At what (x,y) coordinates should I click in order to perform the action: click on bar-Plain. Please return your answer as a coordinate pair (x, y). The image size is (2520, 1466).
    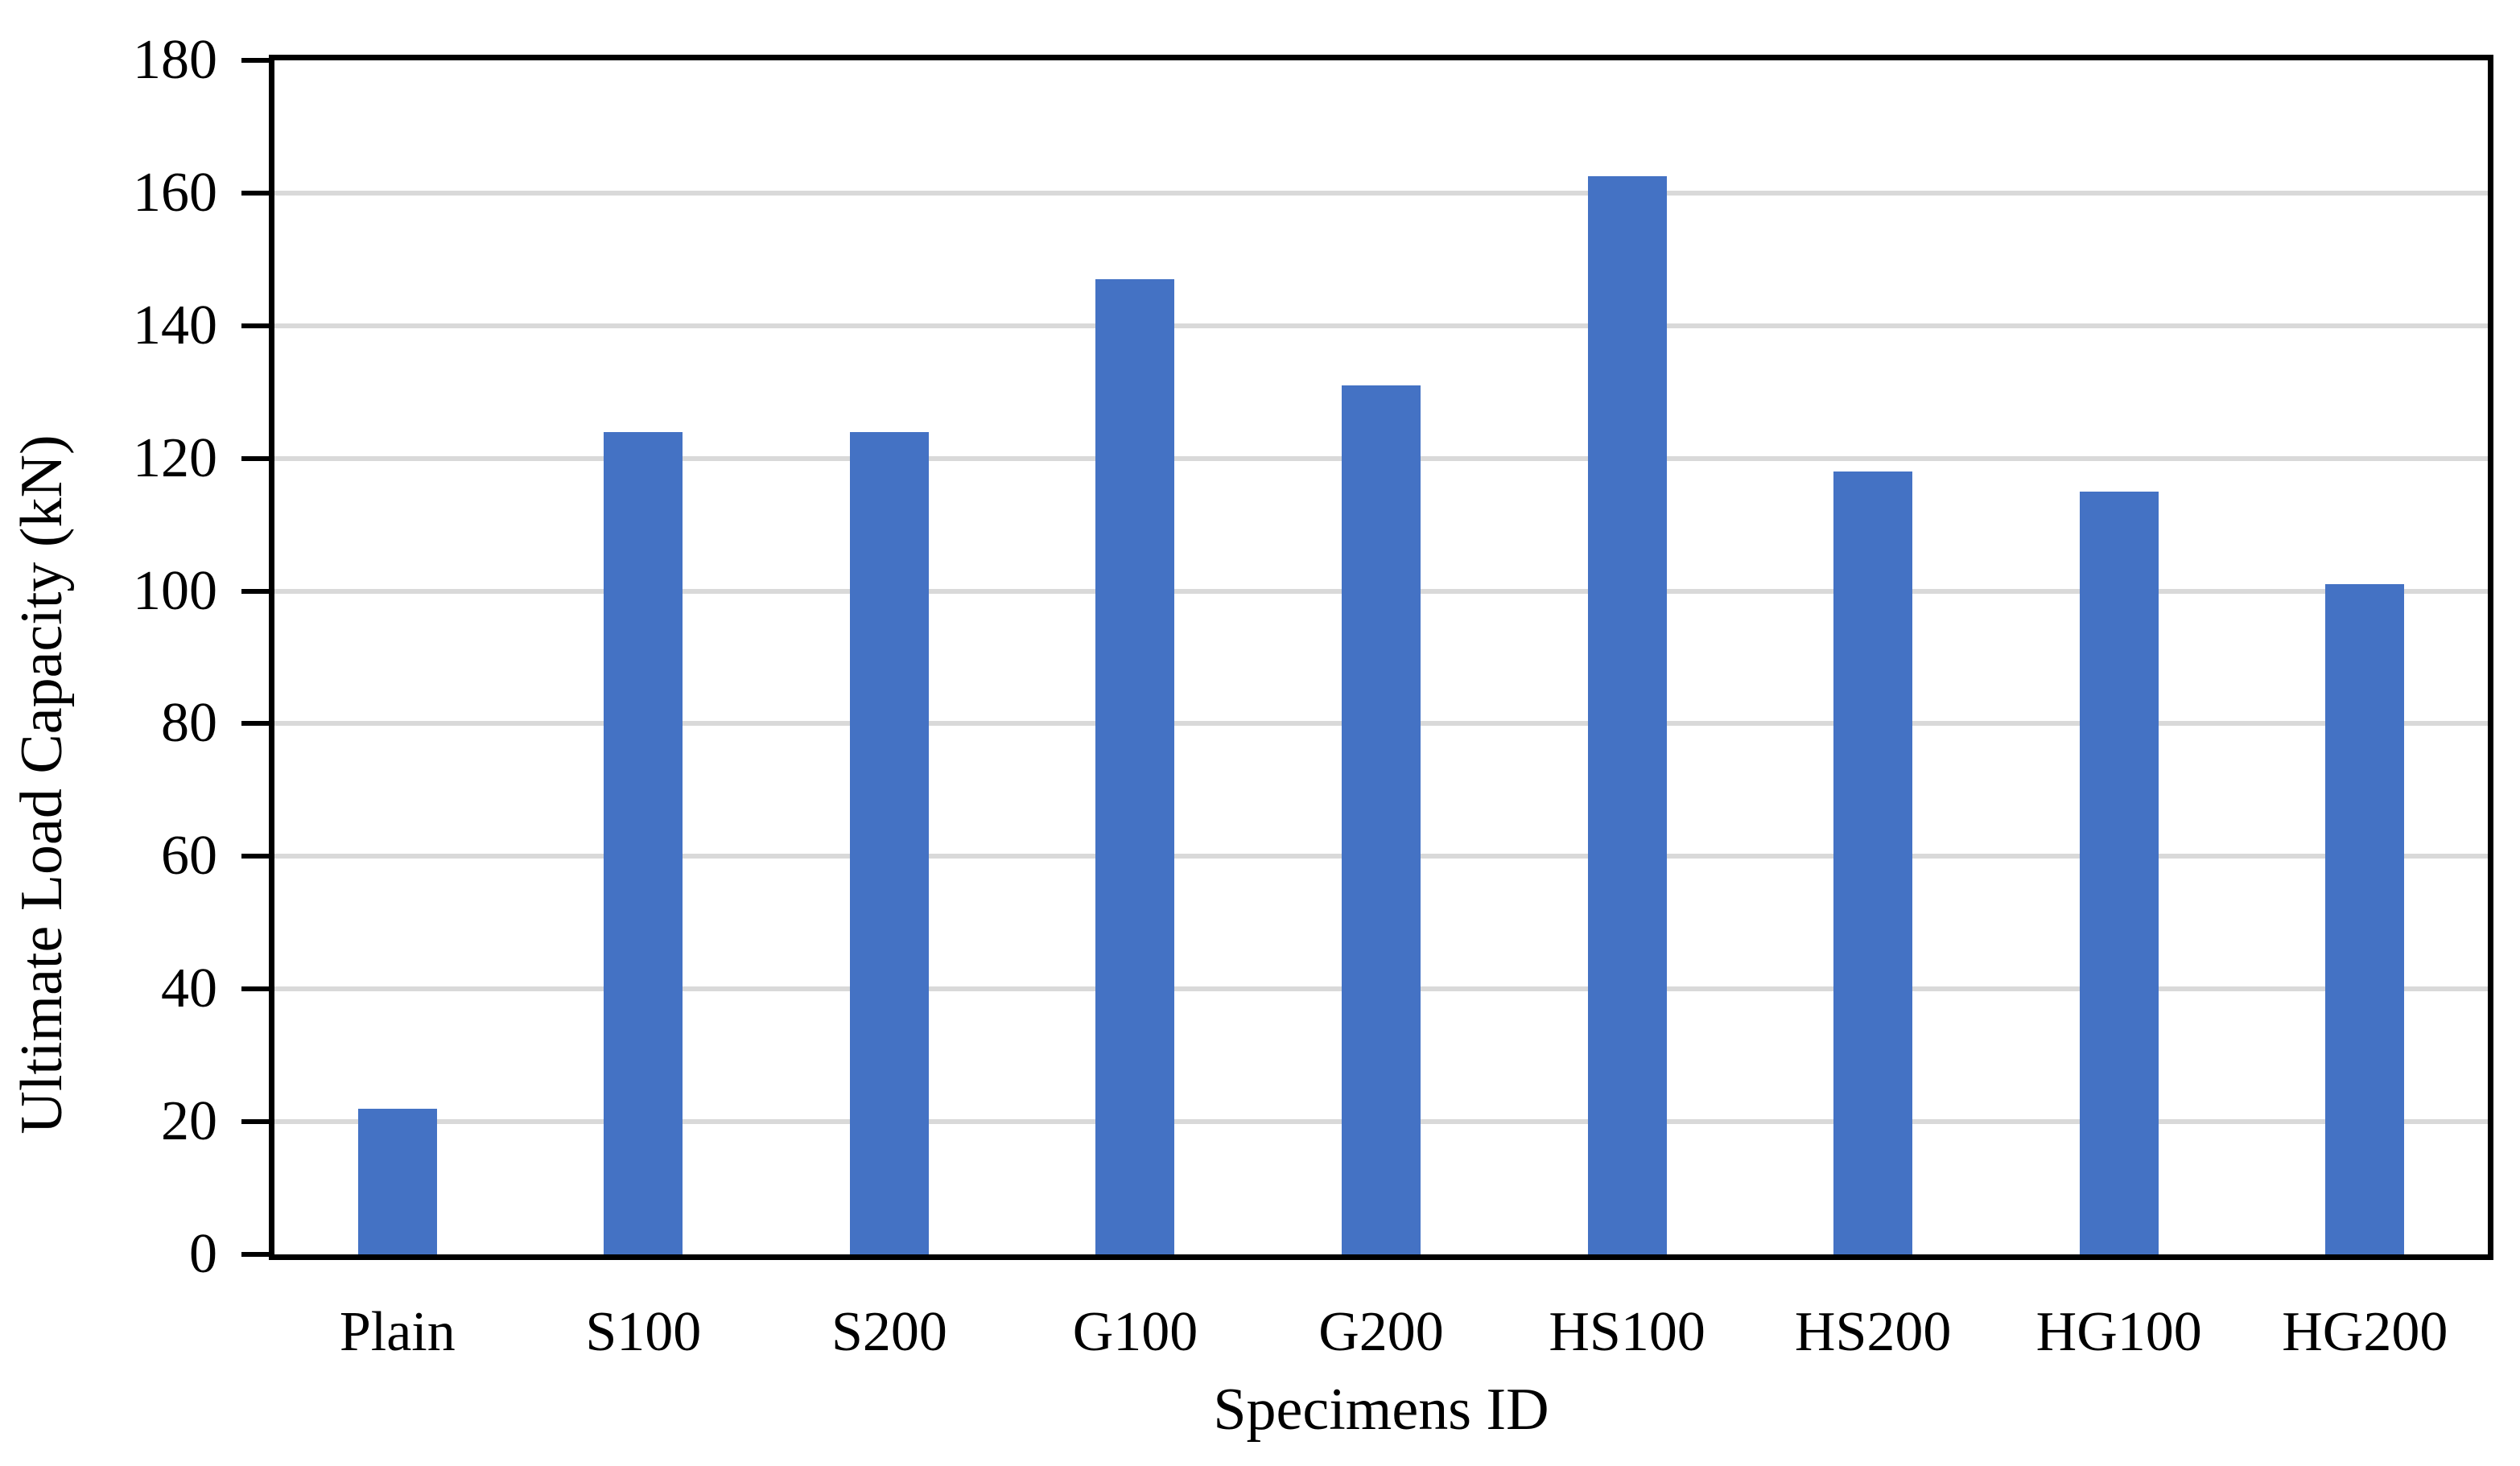
    Looking at the image, I should click on (397, 1181).